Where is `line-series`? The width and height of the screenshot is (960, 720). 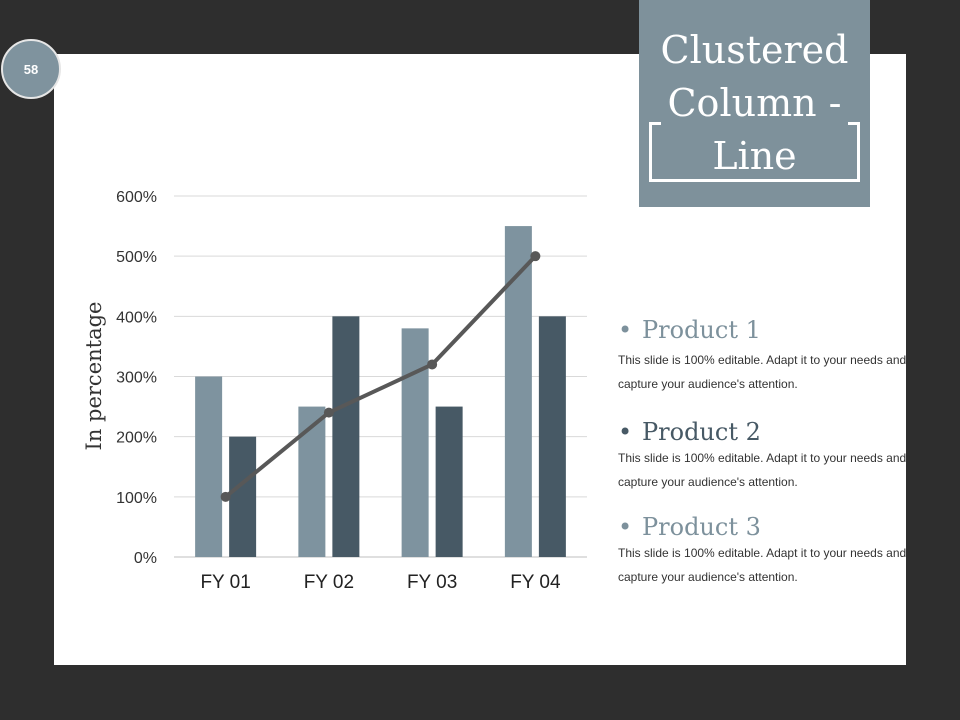
line-series is located at coordinates (380, 376).